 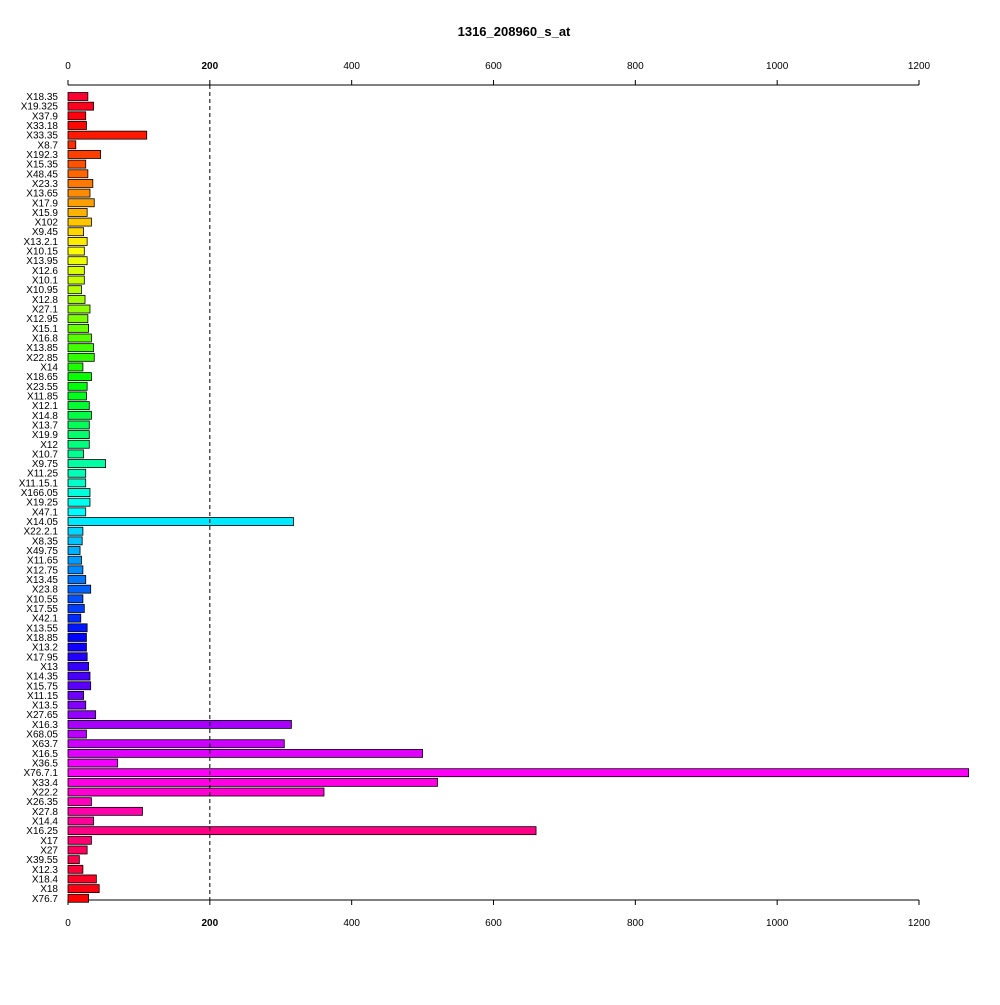 I want to click on category-label: X47.1, so click(x=45, y=512).